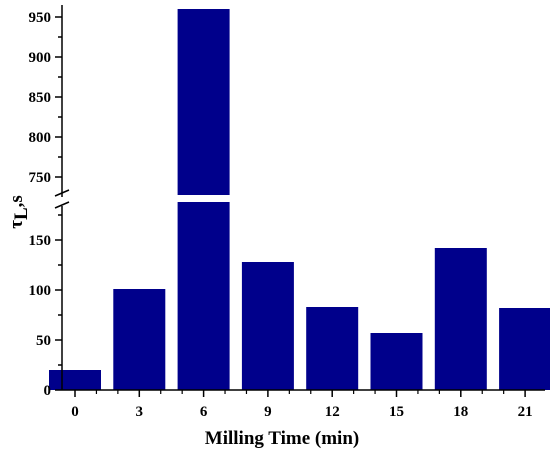 Image resolution: width=550 pixels, height=452 pixels. What do you see at coordinates (40, 18) in the screenshot?
I see `y-tick-label: 950` at bounding box center [40, 18].